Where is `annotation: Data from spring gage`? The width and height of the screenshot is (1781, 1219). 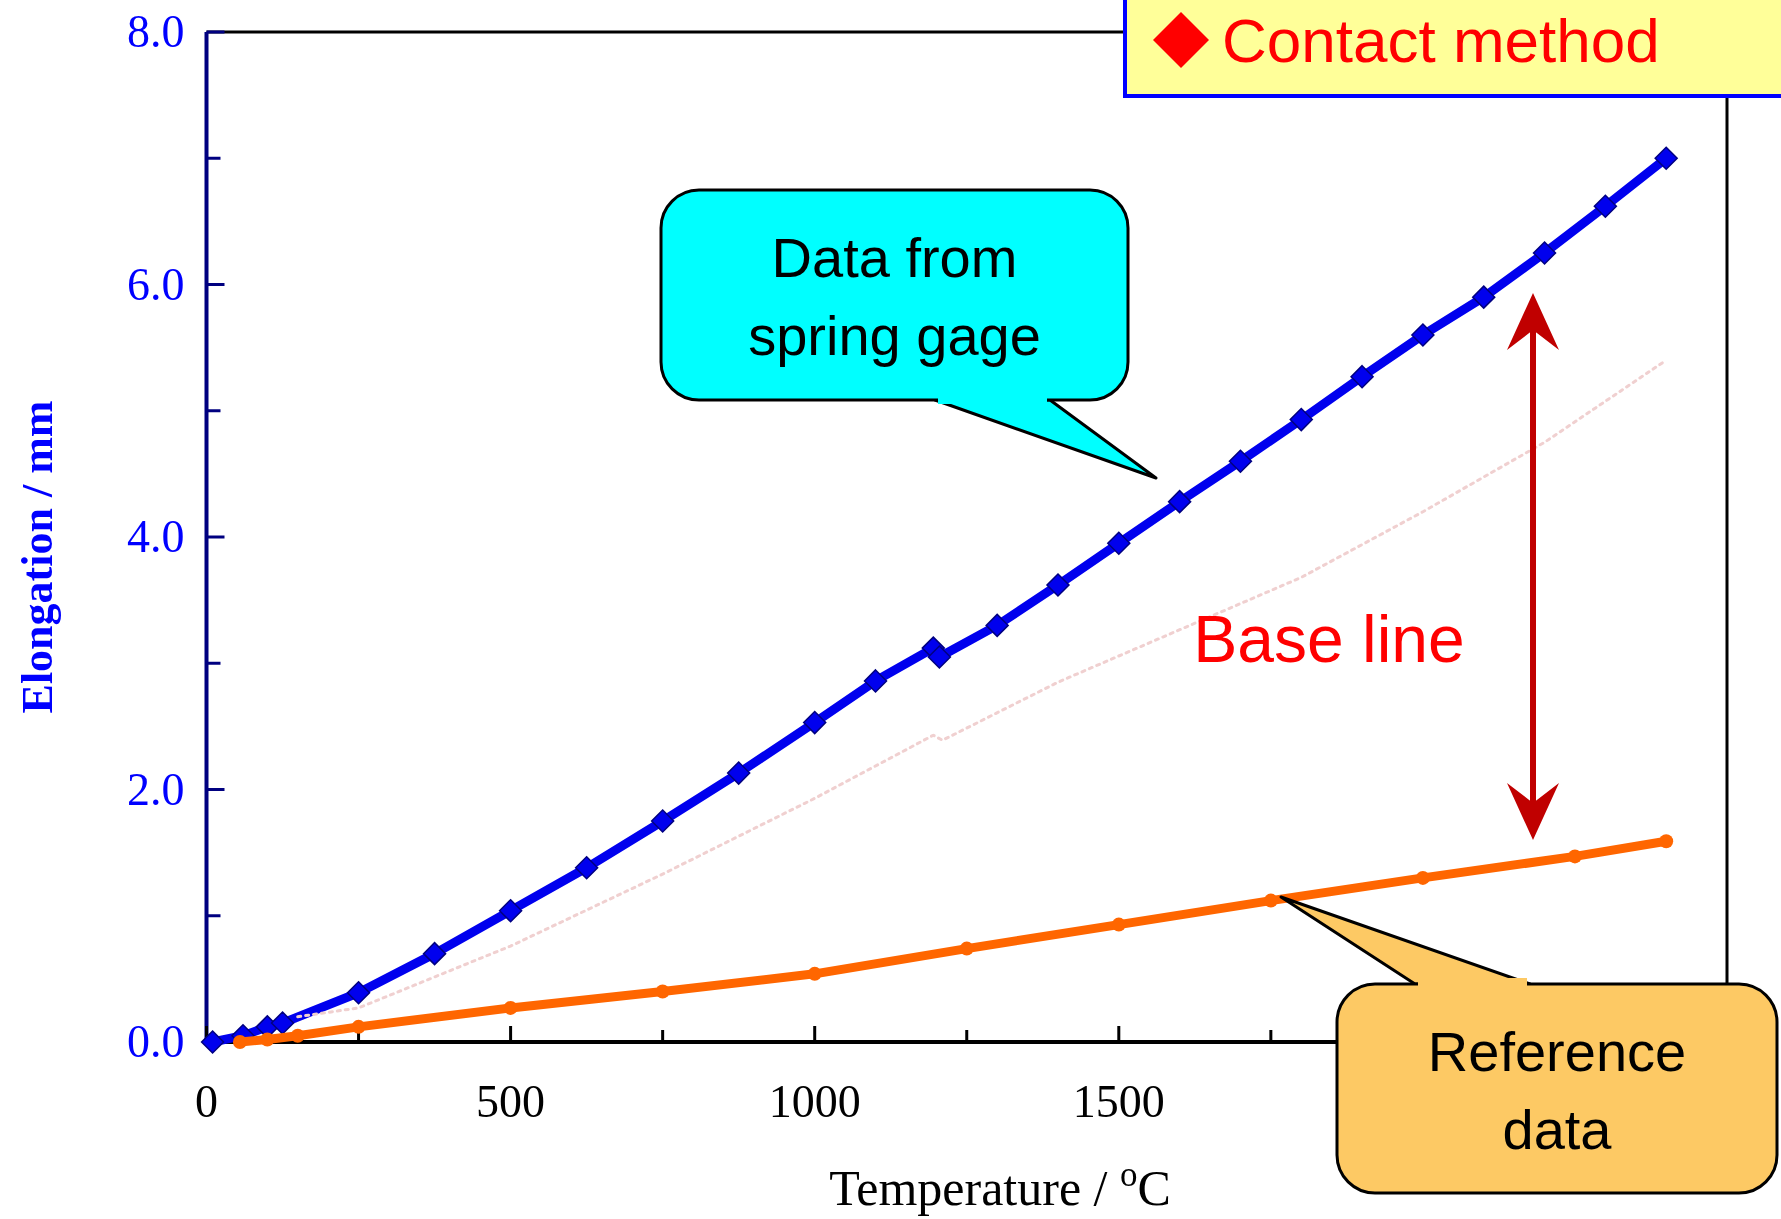
annotation: Data from spring gage is located at coordinates (894, 296).